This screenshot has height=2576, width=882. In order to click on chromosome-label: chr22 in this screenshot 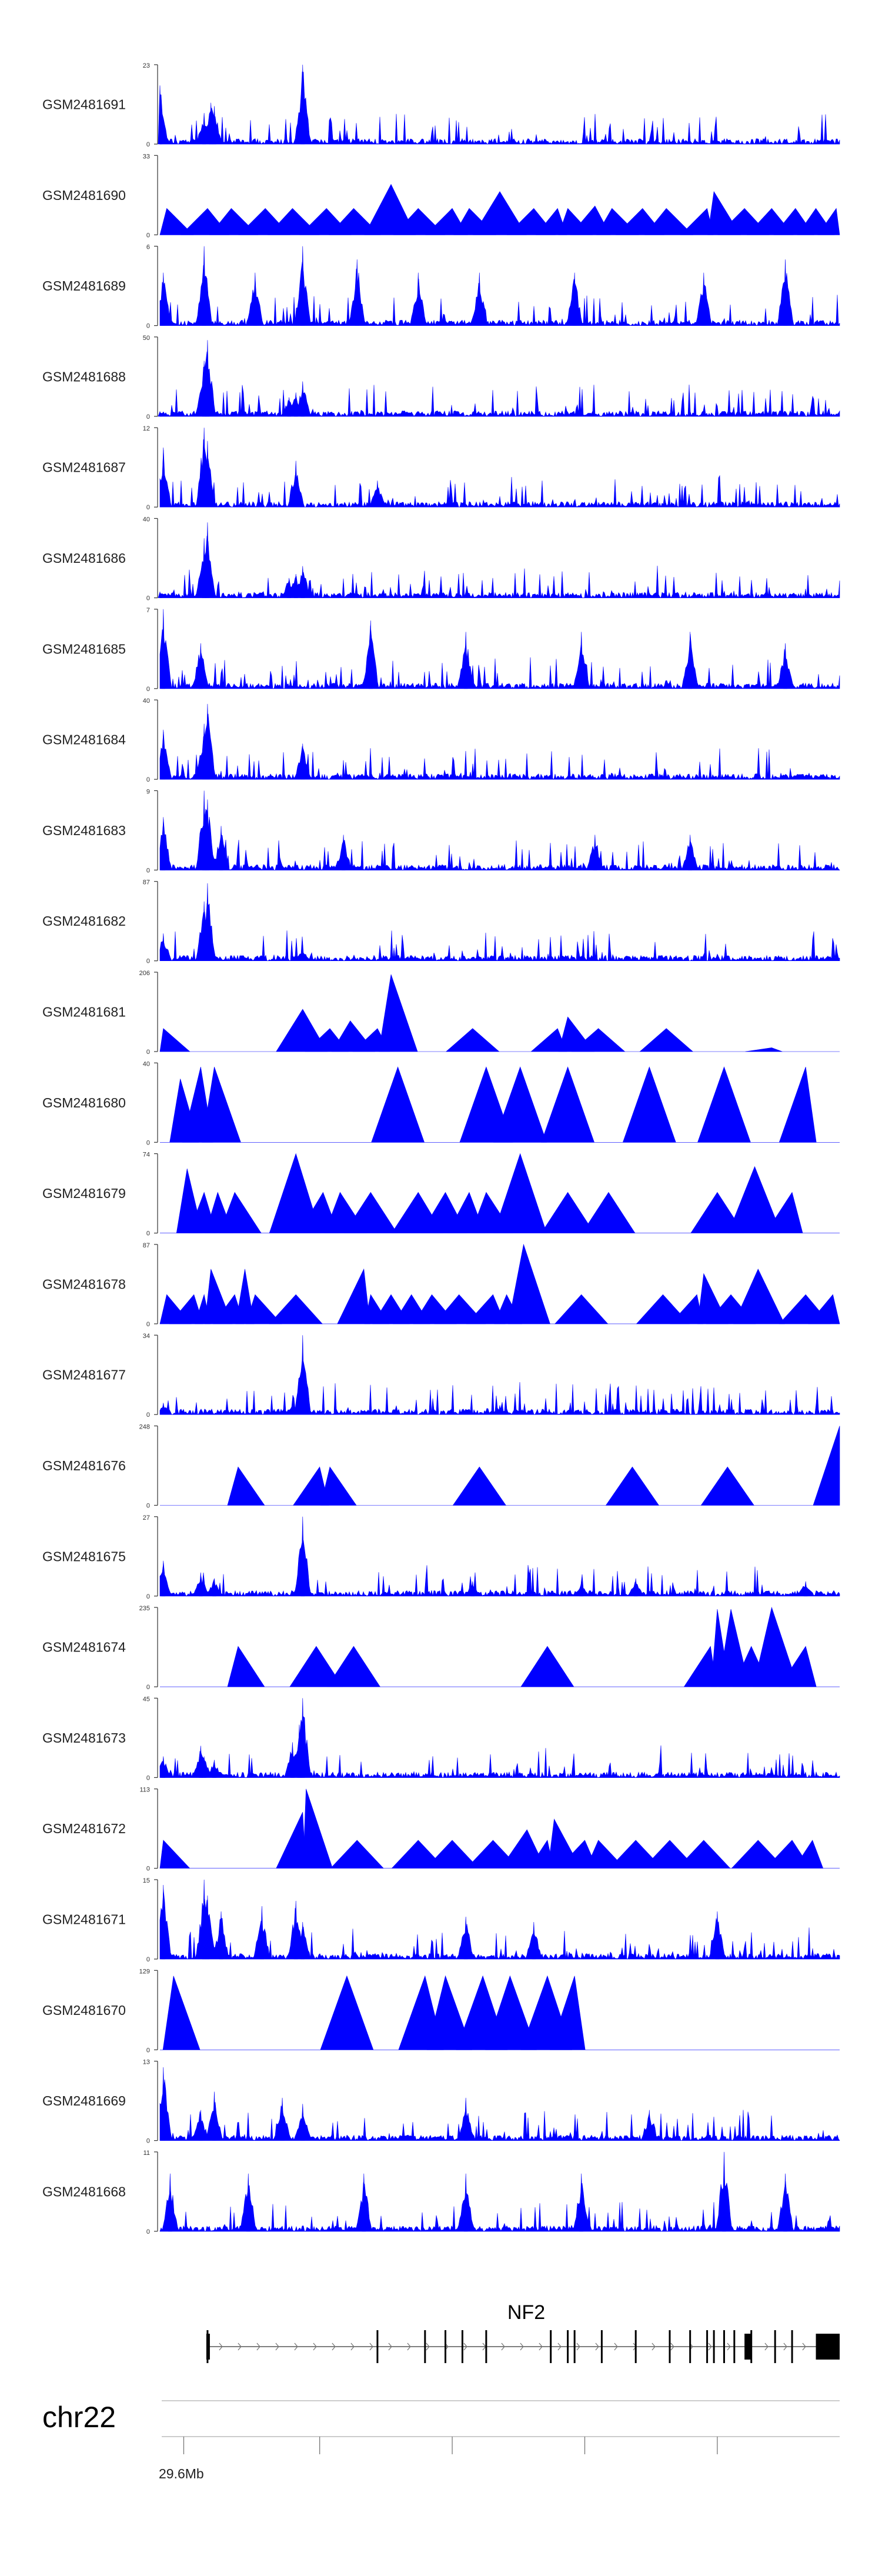, I will do `click(79, 2417)`.